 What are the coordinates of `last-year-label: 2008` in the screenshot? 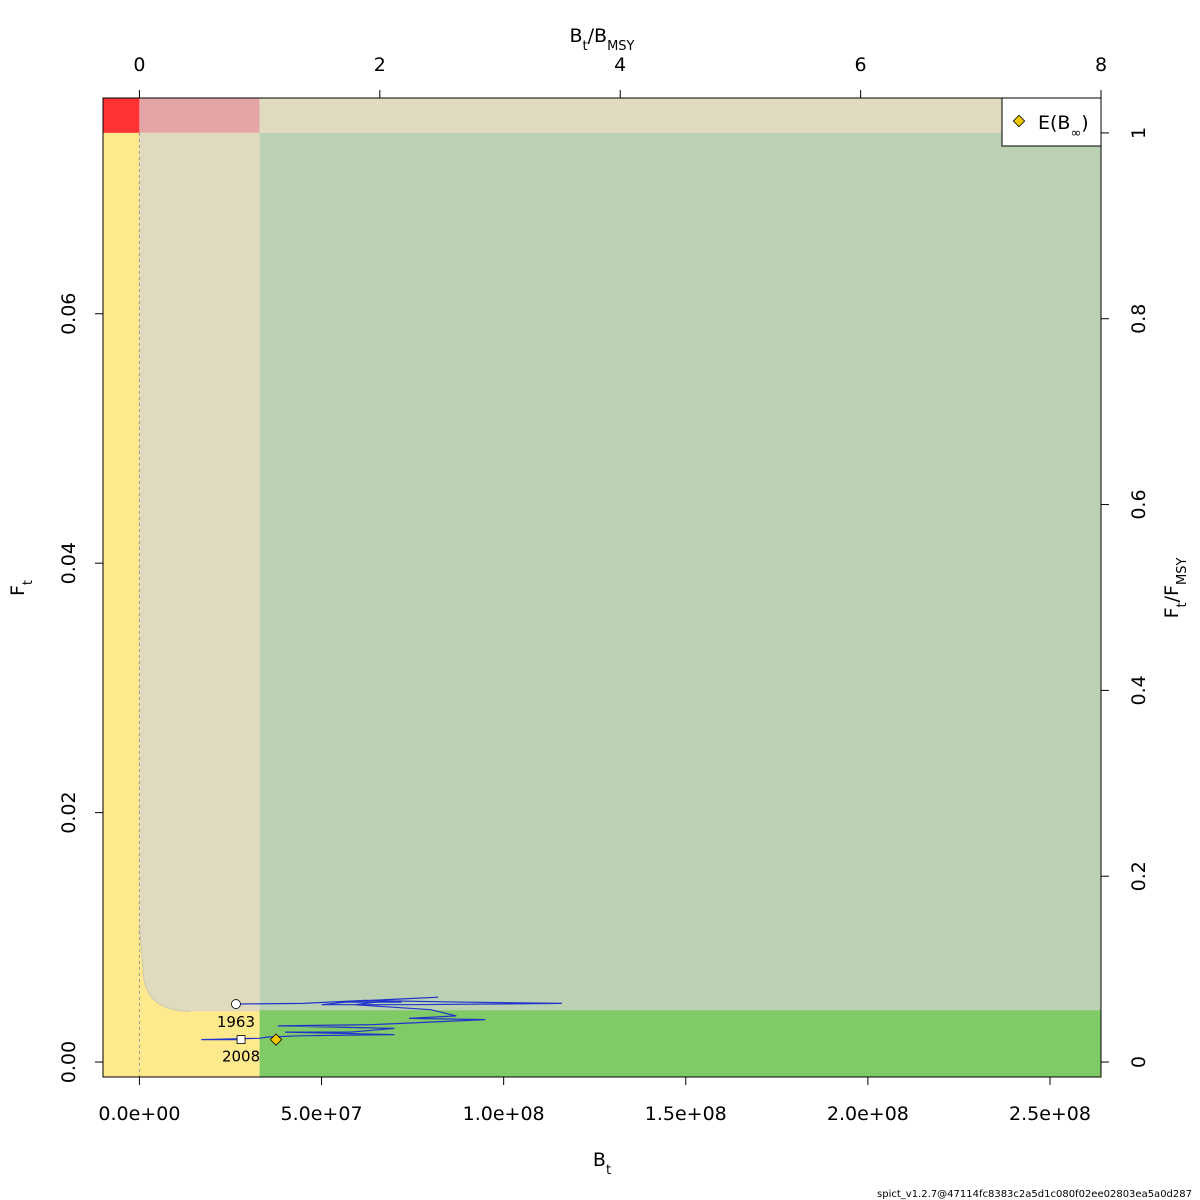 It's located at (241, 1057).